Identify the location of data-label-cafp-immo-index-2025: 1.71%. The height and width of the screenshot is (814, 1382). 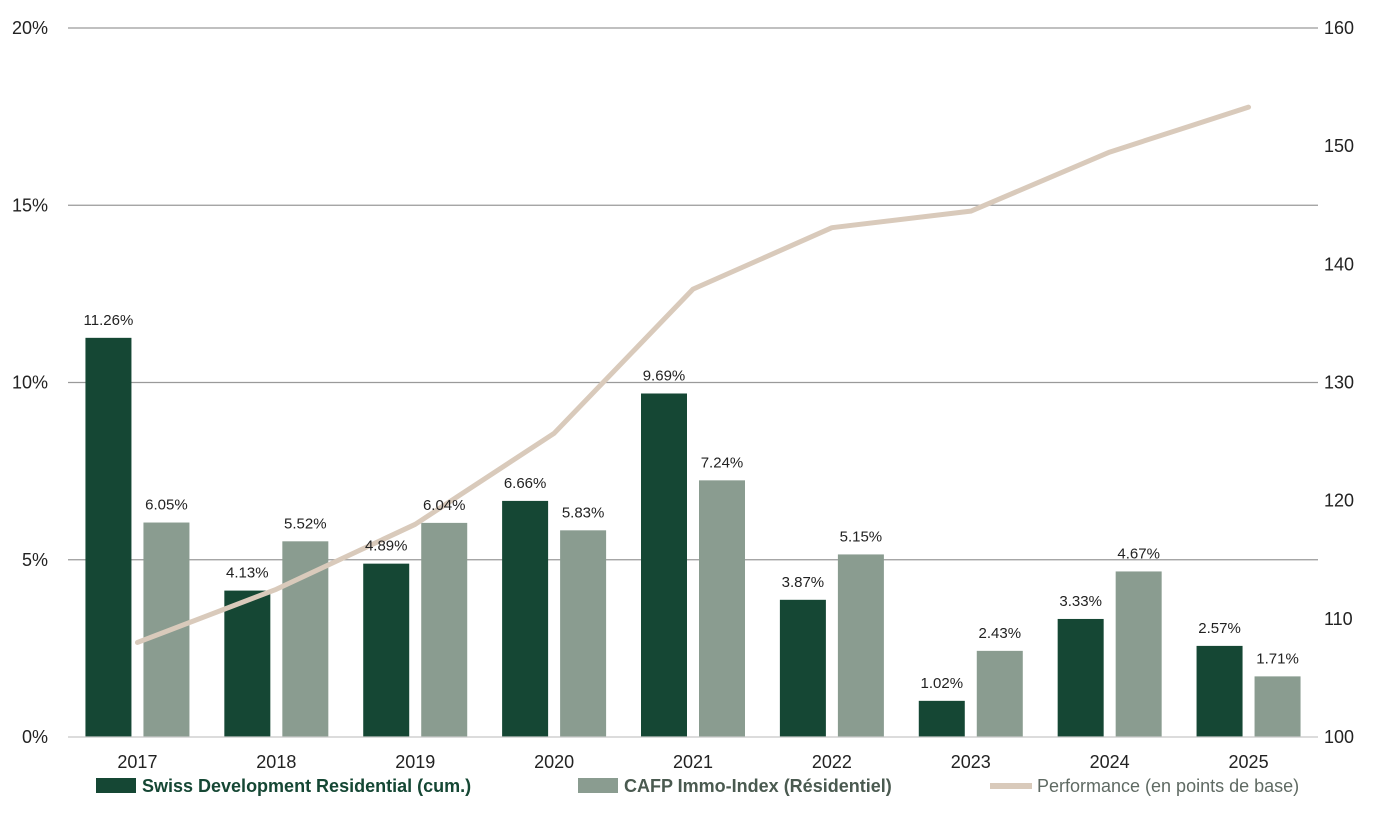
(1277, 658).